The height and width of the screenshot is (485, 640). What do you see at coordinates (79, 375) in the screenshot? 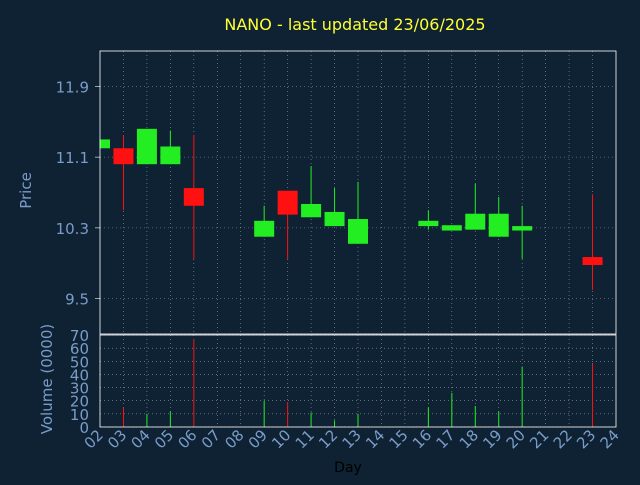
I see `volume-tick-label: 40` at bounding box center [79, 375].